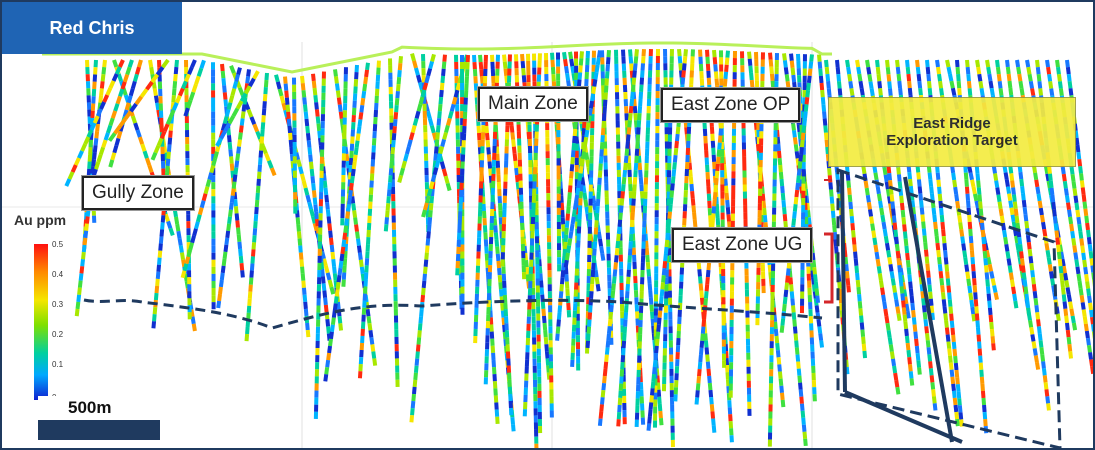 The height and width of the screenshot is (450, 1095). Describe the element at coordinates (453, 314) in the screenshot. I see `dashed-boundary` at that location.